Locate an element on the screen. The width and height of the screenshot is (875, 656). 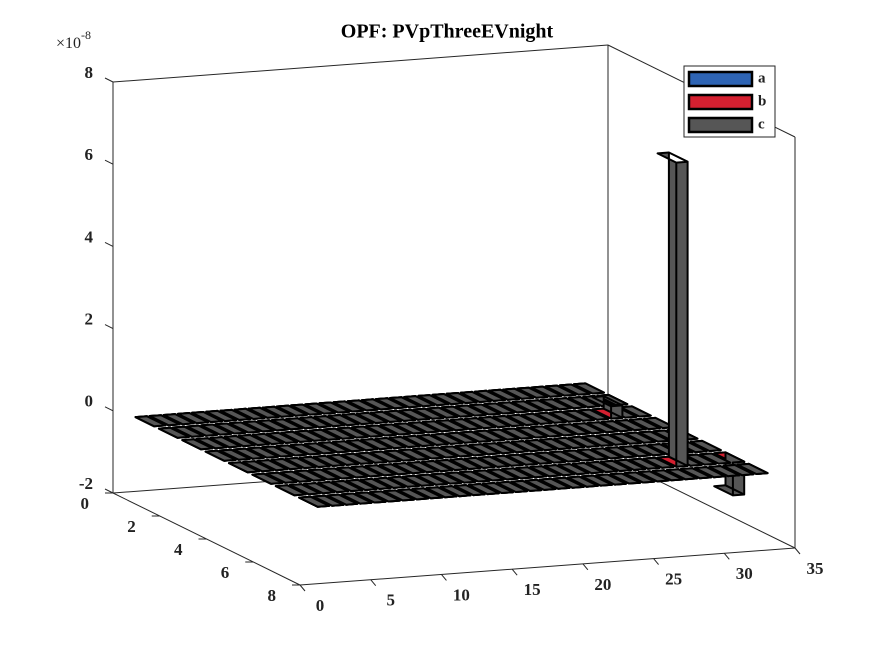
x-tick-label: 25 is located at coordinates (673, 578).